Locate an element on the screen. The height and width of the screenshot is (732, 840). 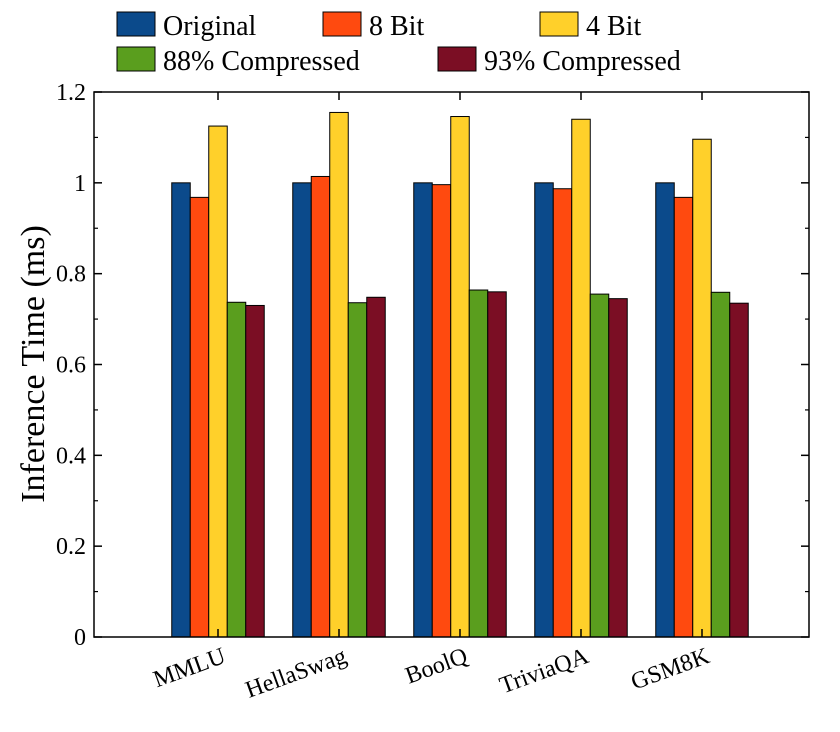
bar-hellaswag-93pct-compressed is located at coordinates (376, 467).